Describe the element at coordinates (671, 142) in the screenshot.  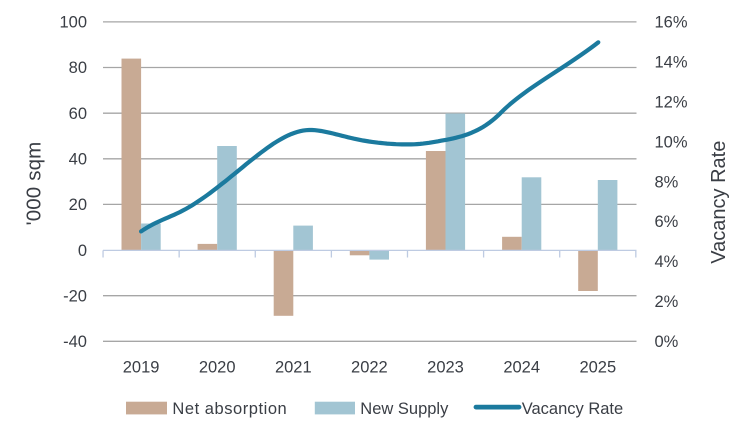
I see `svg-text: 10%` at that location.